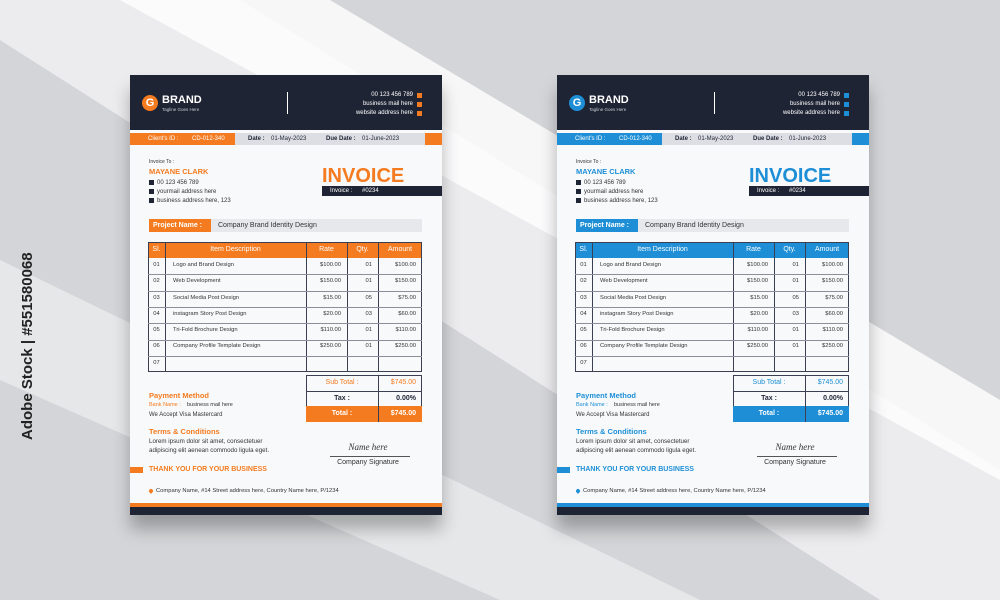  I want to click on column-header: Item Description, so click(235, 250).